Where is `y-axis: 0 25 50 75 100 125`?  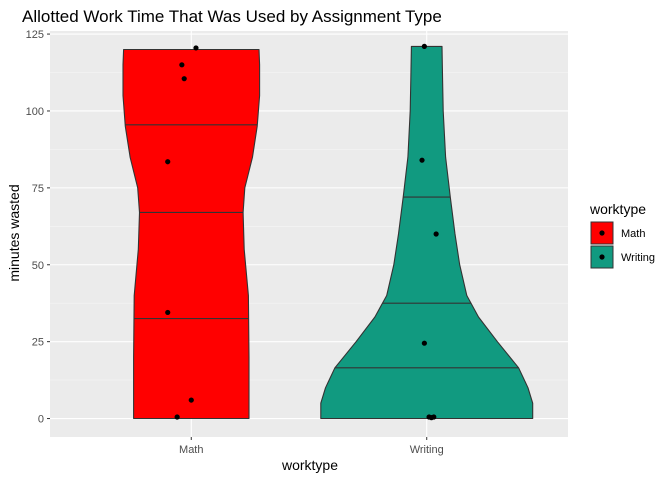 y-axis: 0 25 50 75 100 125 is located at coordinates (38, 227).